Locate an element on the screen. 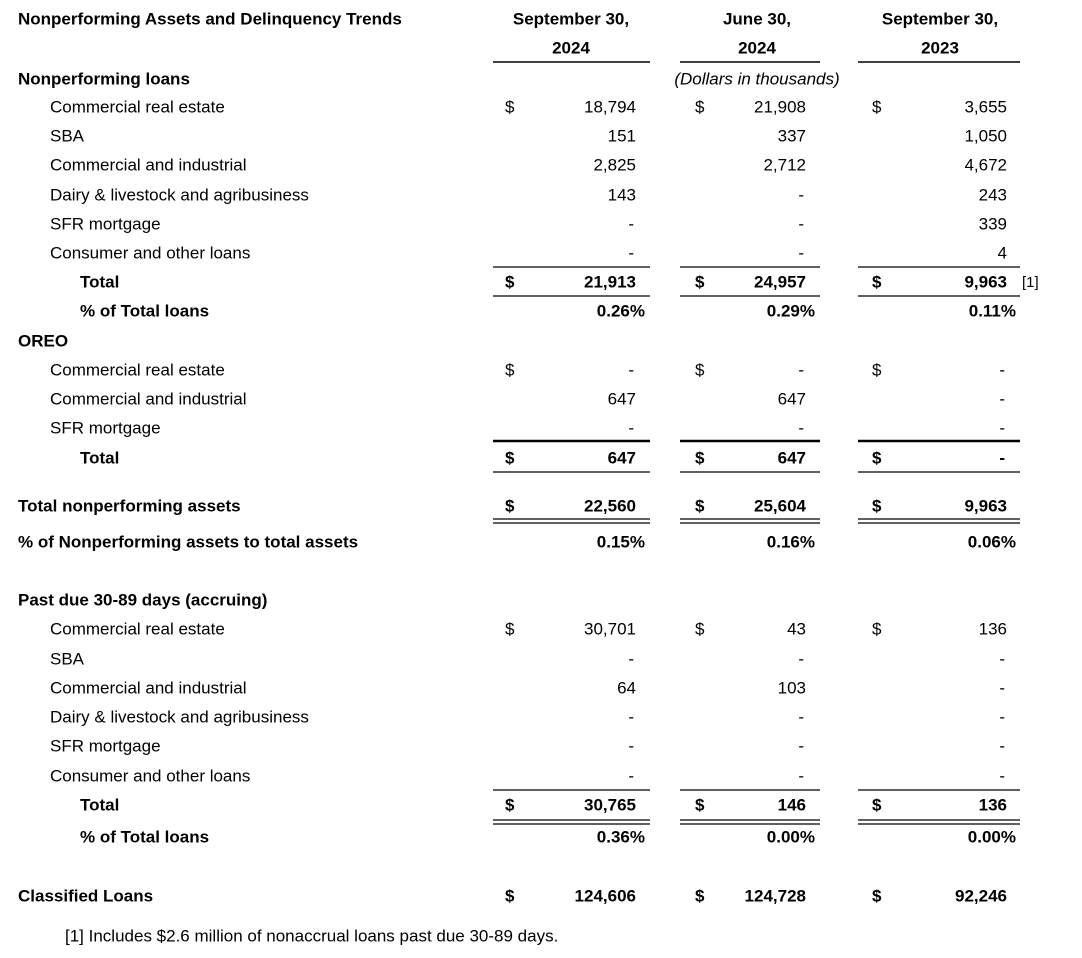  column-header: June 30, is located at coordinates (757, 18).